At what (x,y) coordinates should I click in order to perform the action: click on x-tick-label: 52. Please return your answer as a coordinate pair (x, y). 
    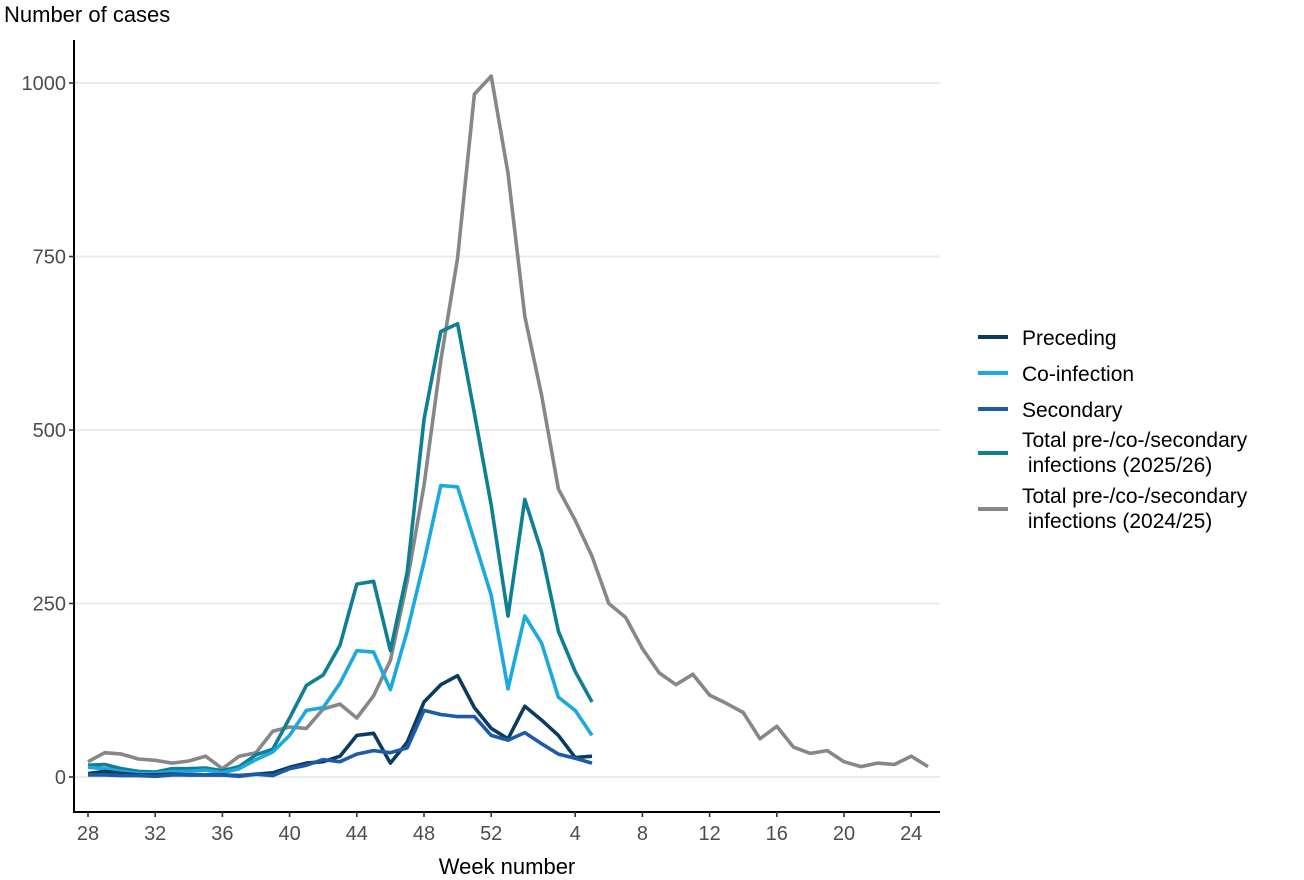
    Looking at the image, I should click on (491, 834).